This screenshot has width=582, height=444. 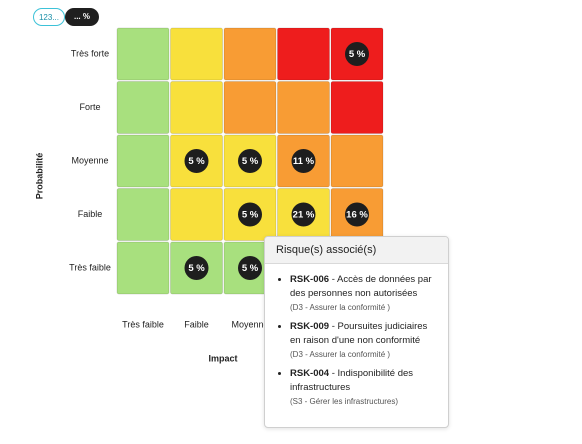 What do you see at coordinates (90, 53) in the screenshot?
I see `row-label: Très forte` at bounding box center [90, 53].